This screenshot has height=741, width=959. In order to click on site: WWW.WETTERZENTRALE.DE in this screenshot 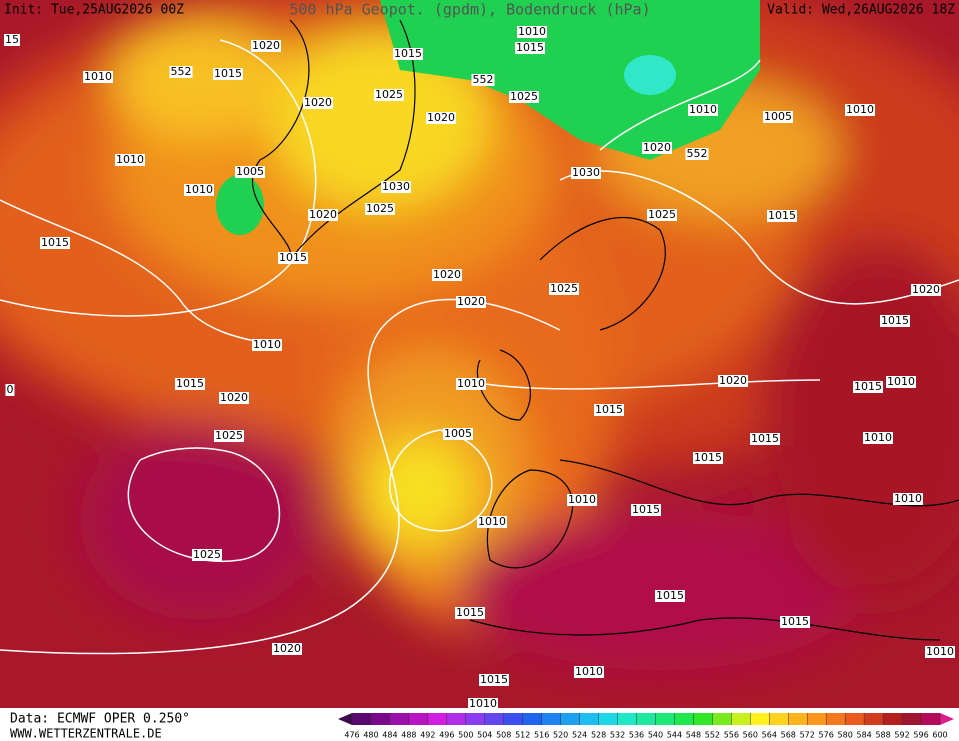, I will do `click(86, 734)`.